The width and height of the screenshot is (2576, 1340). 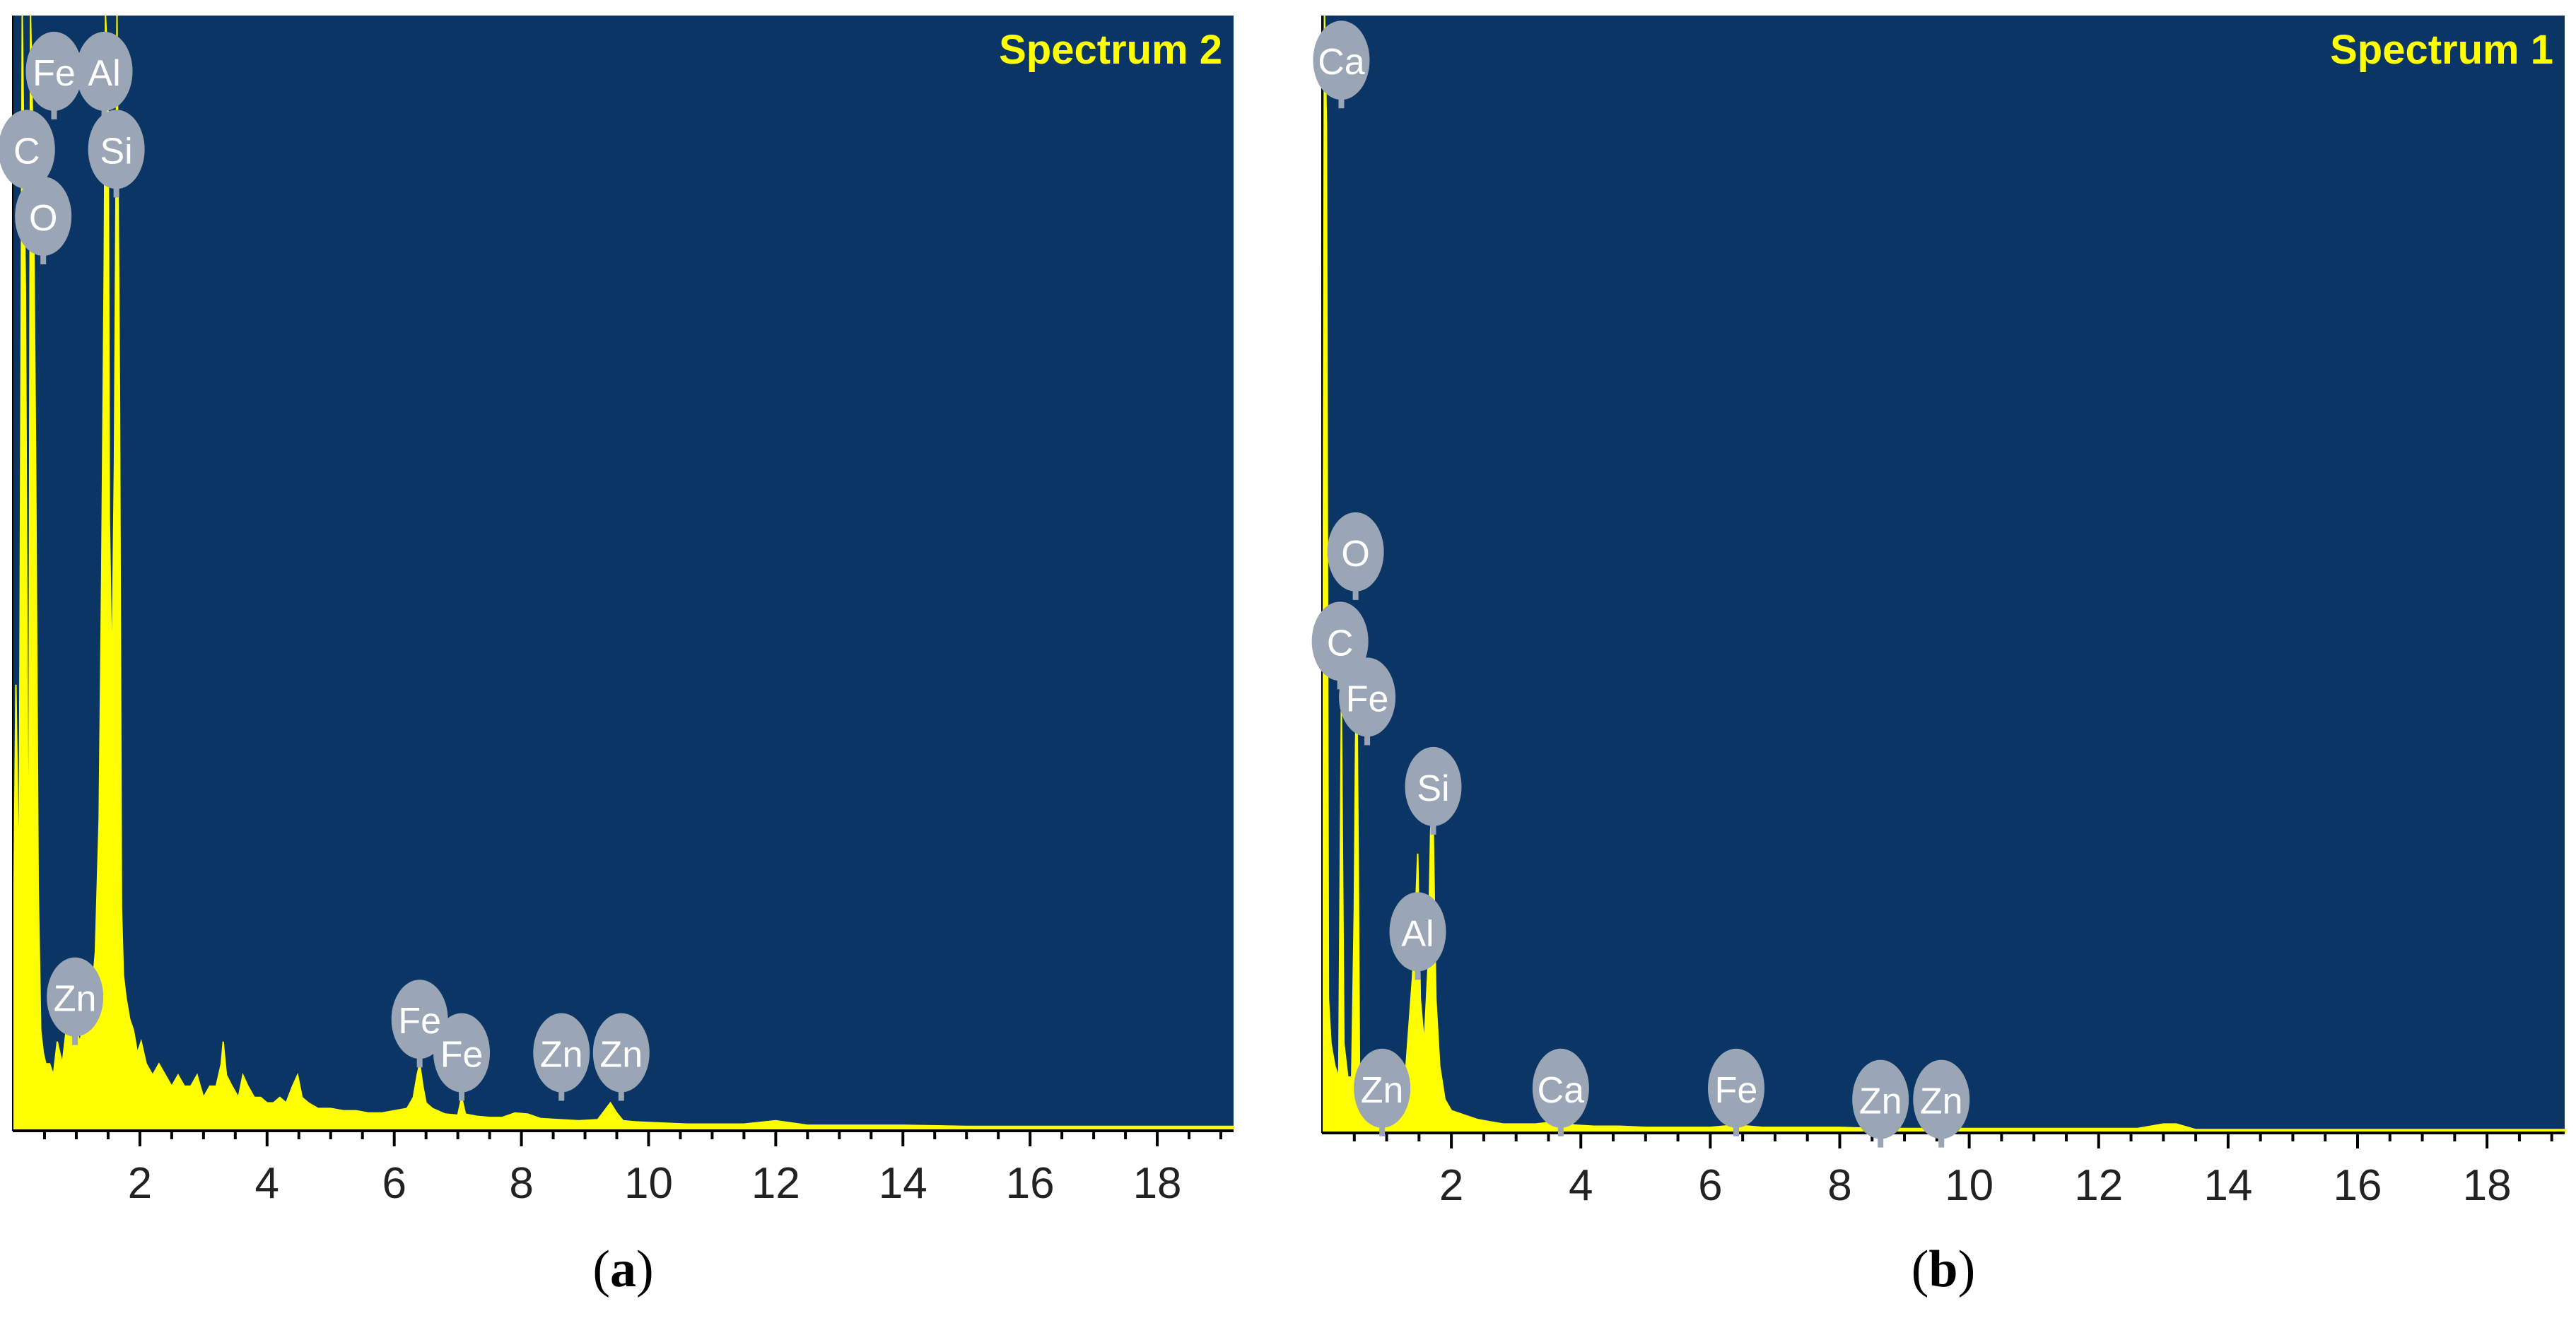 I want to click on spectrum-title: Spectrum 2, so click(x=1111, y=50).